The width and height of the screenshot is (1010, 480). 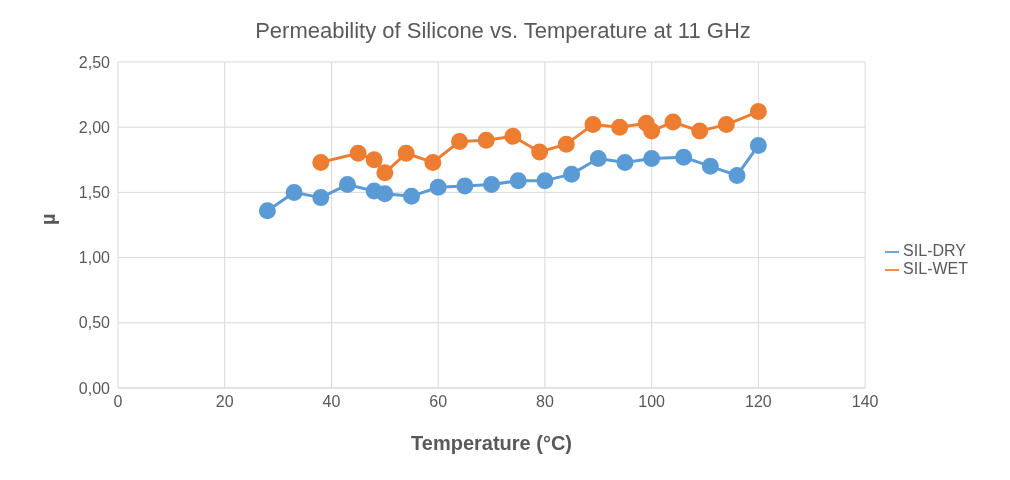 What do you see at coordinates (865, 402) in the screenshot?
I see `x-tick-label: 140` at bounding box center [865, 402].